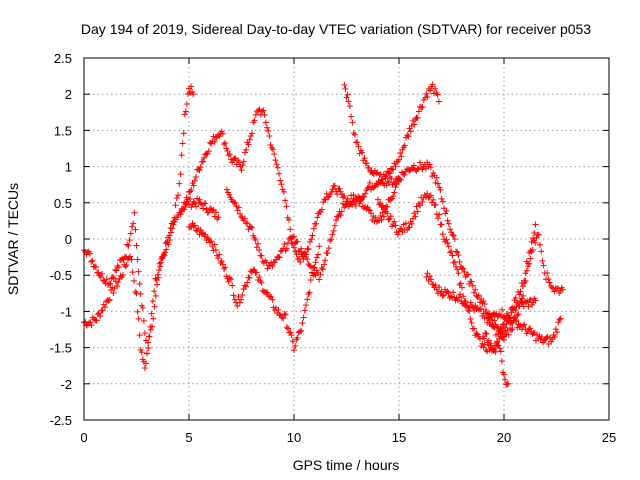 The image size is (640, 480). I want to click on series-track-g, so click(457, 272).